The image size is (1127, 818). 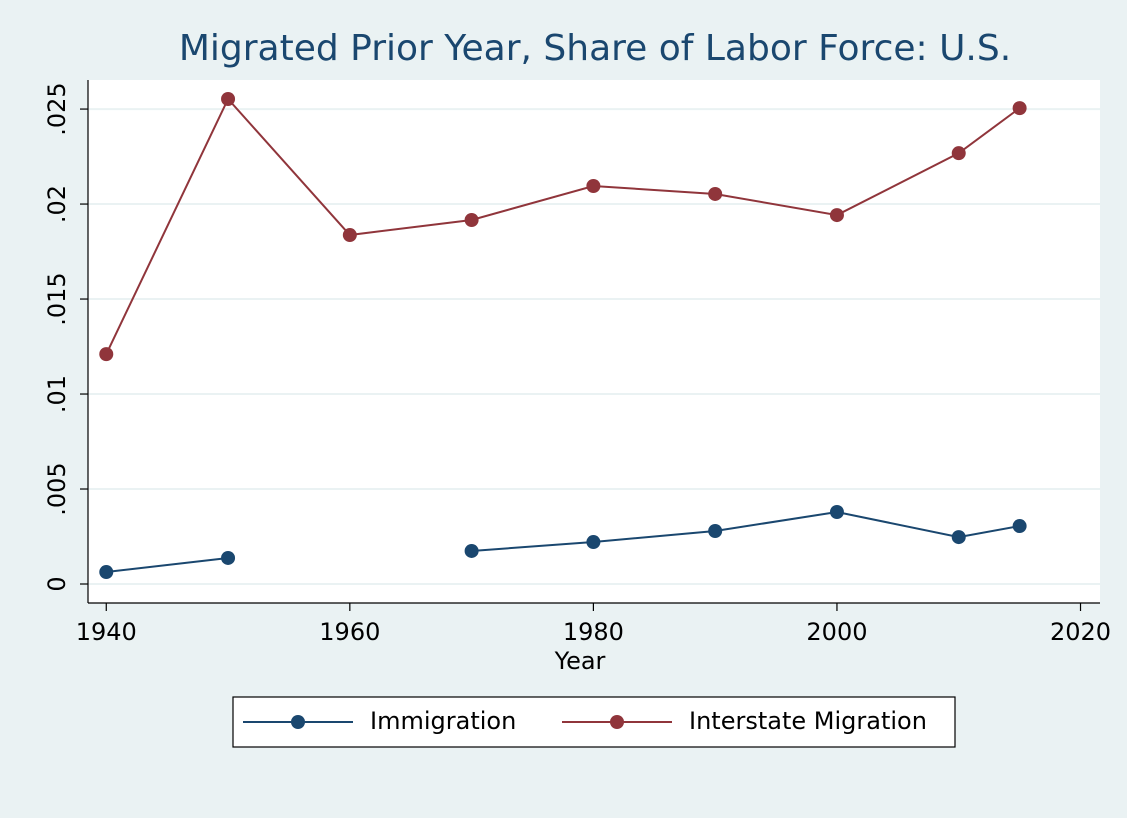 I want to click on legend-label: Immigration, so click(x=443, y=721).